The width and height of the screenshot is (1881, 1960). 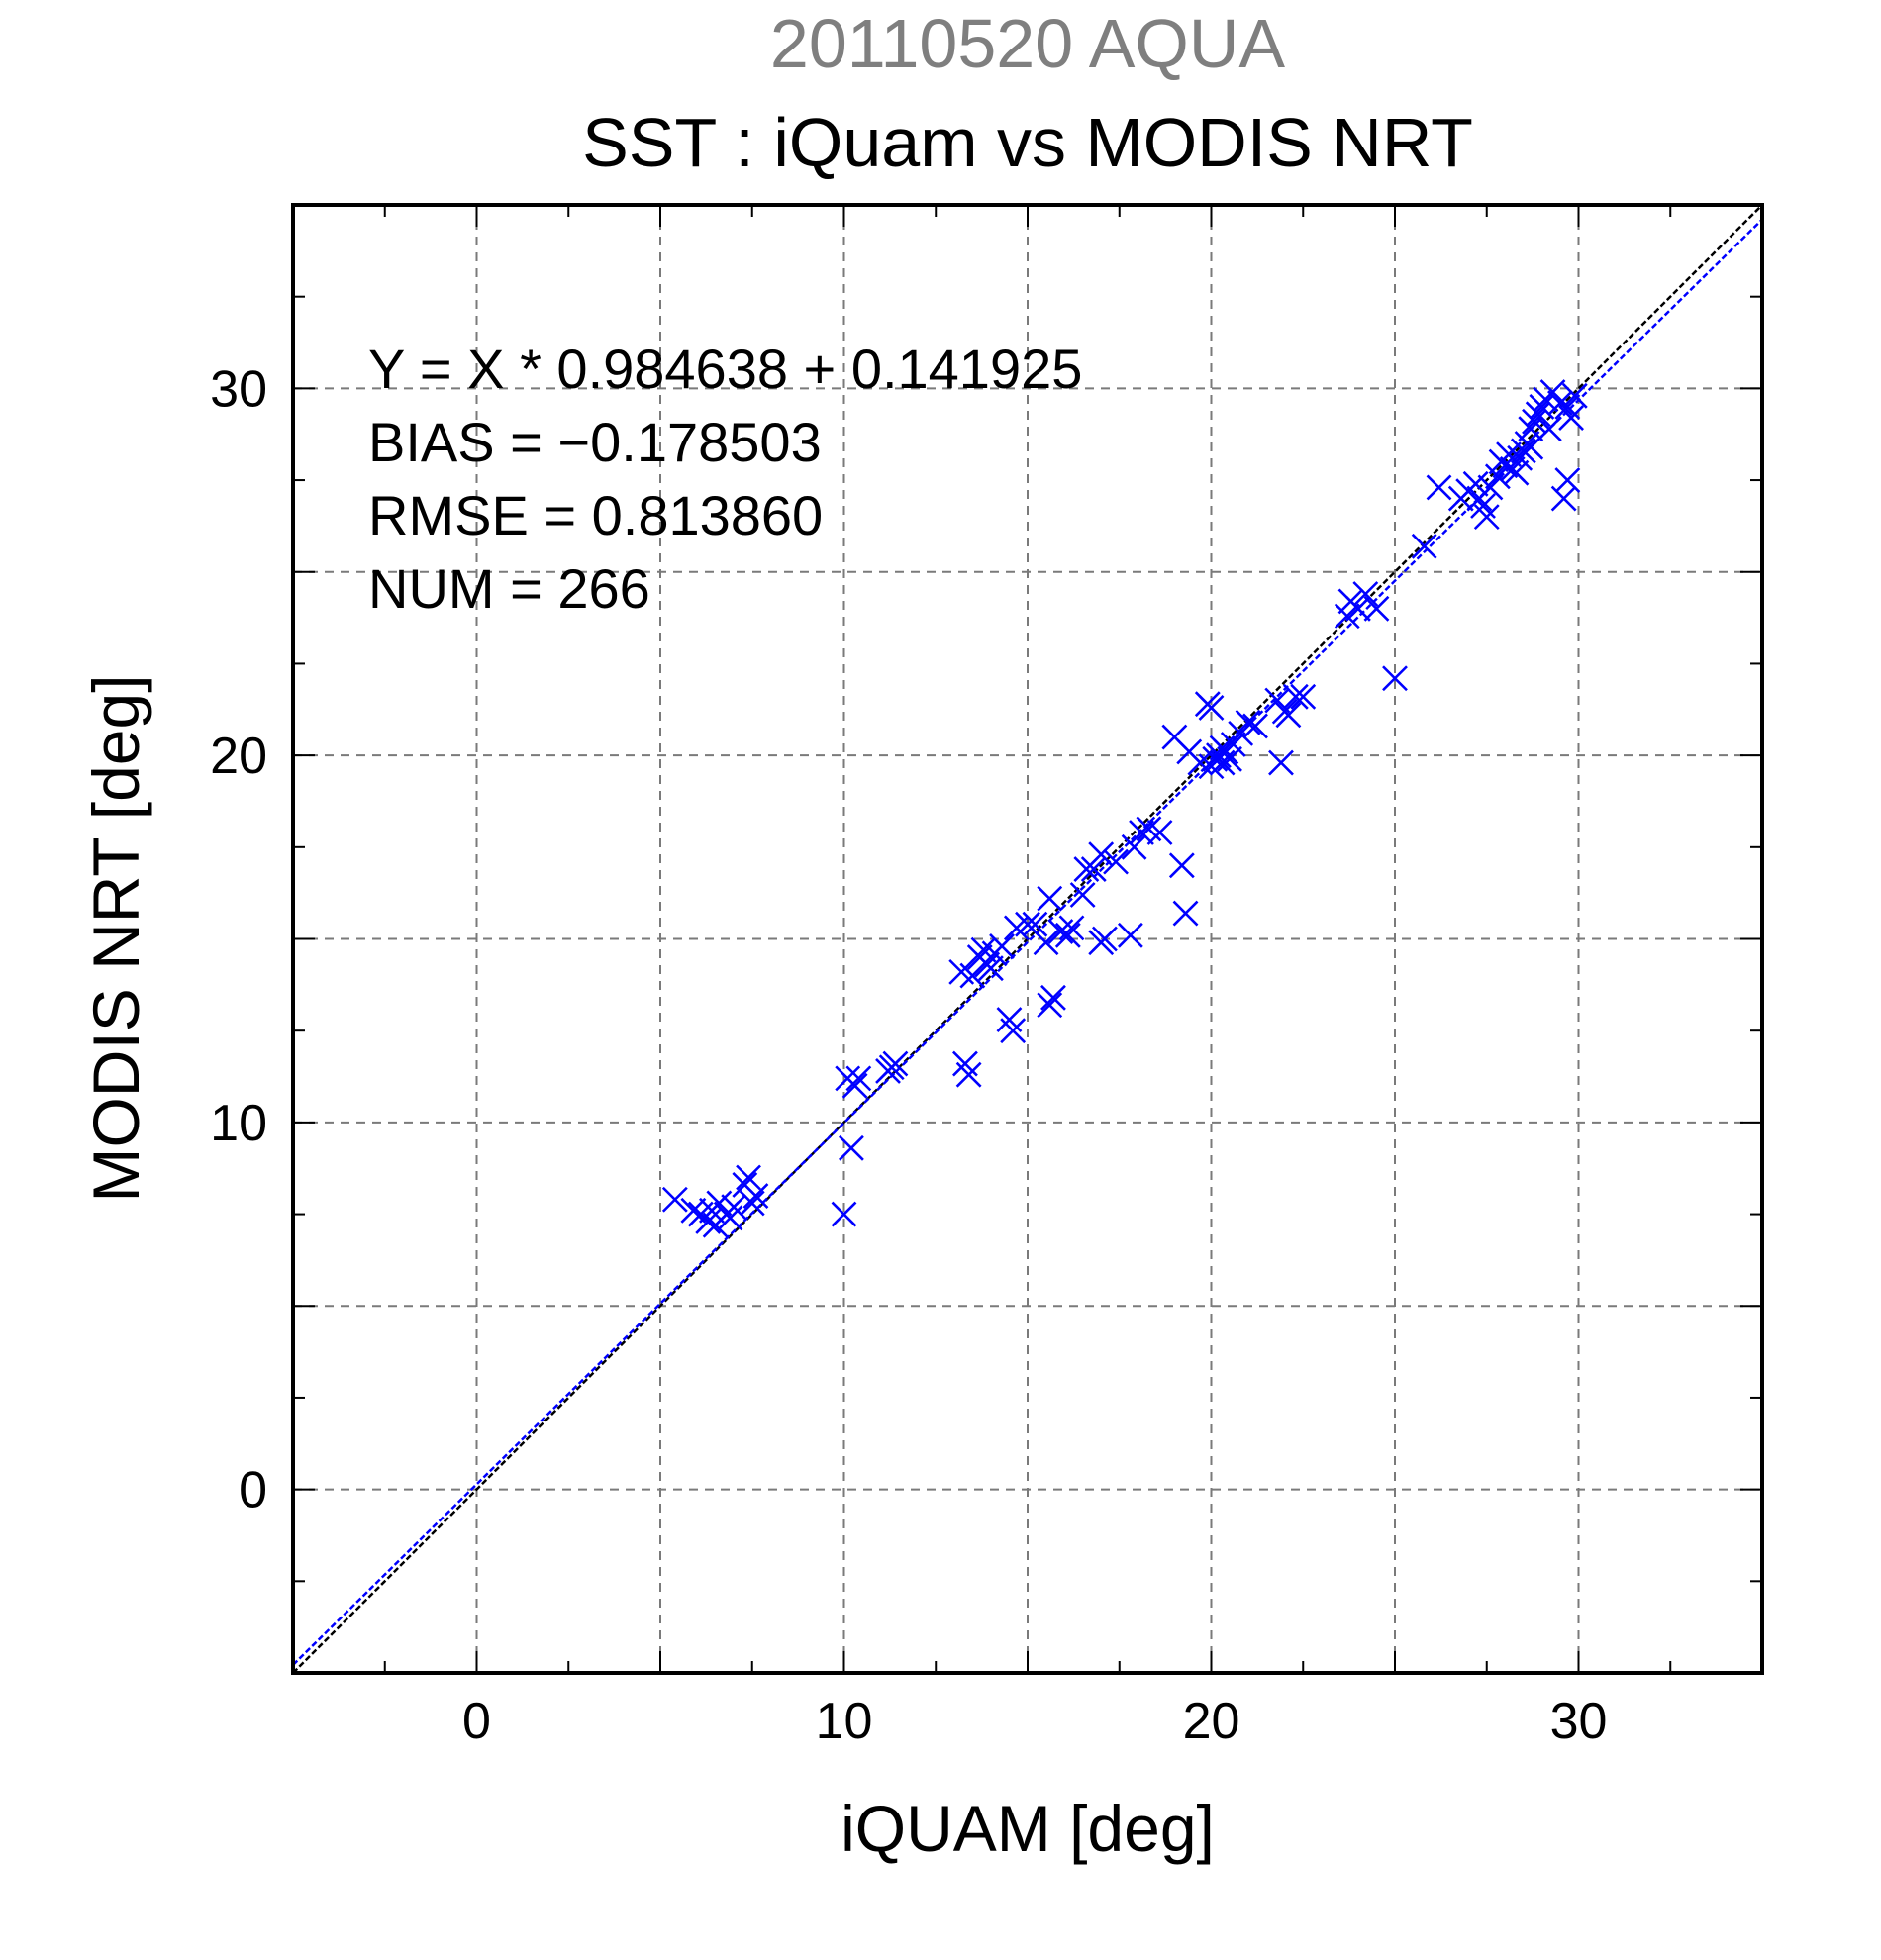 What do you see at coordinates (1027, 43) in the screenshot?
I see `chart-supertitle: 20110520 AQUA` at bounding box center [1027, 43].